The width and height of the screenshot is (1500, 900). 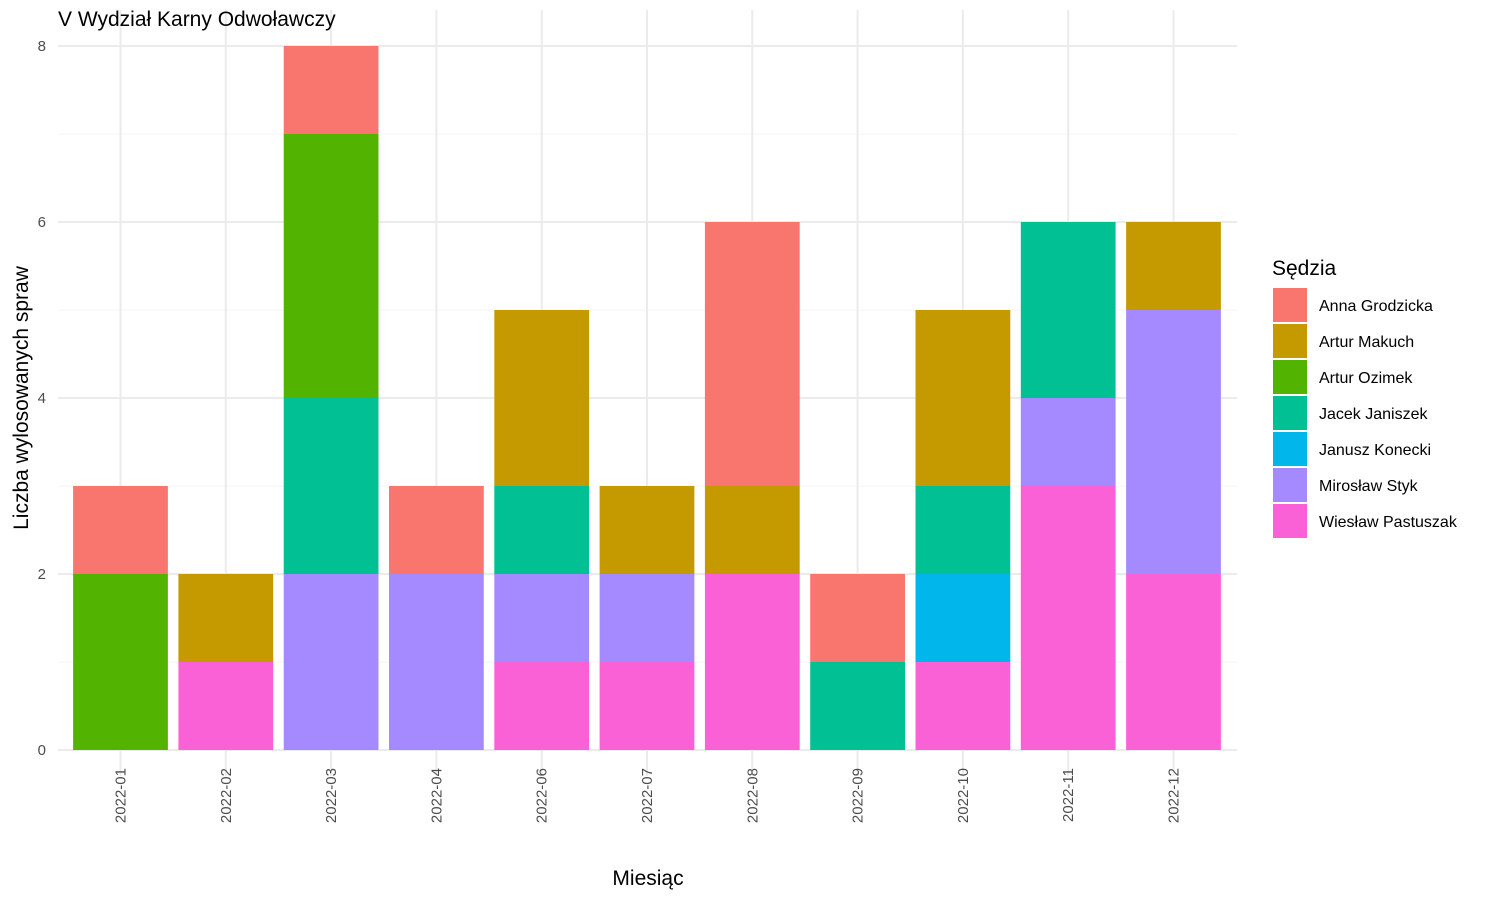 I want to click on y-tick-label: 4, so click(x=42, y=398).